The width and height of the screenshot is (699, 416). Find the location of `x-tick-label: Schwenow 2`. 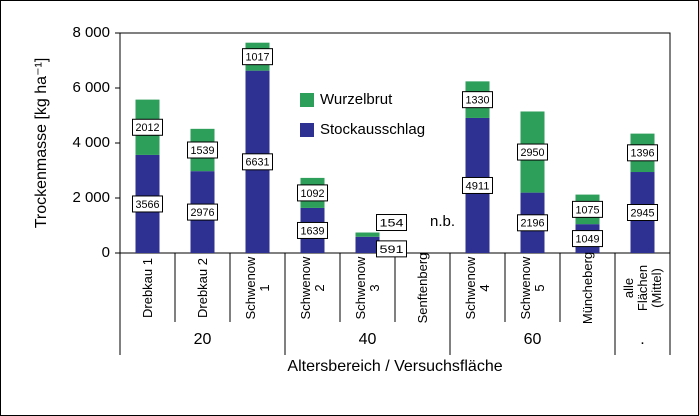

x-tick-label: Schwenow 2 is located at coordinates (312, 288).